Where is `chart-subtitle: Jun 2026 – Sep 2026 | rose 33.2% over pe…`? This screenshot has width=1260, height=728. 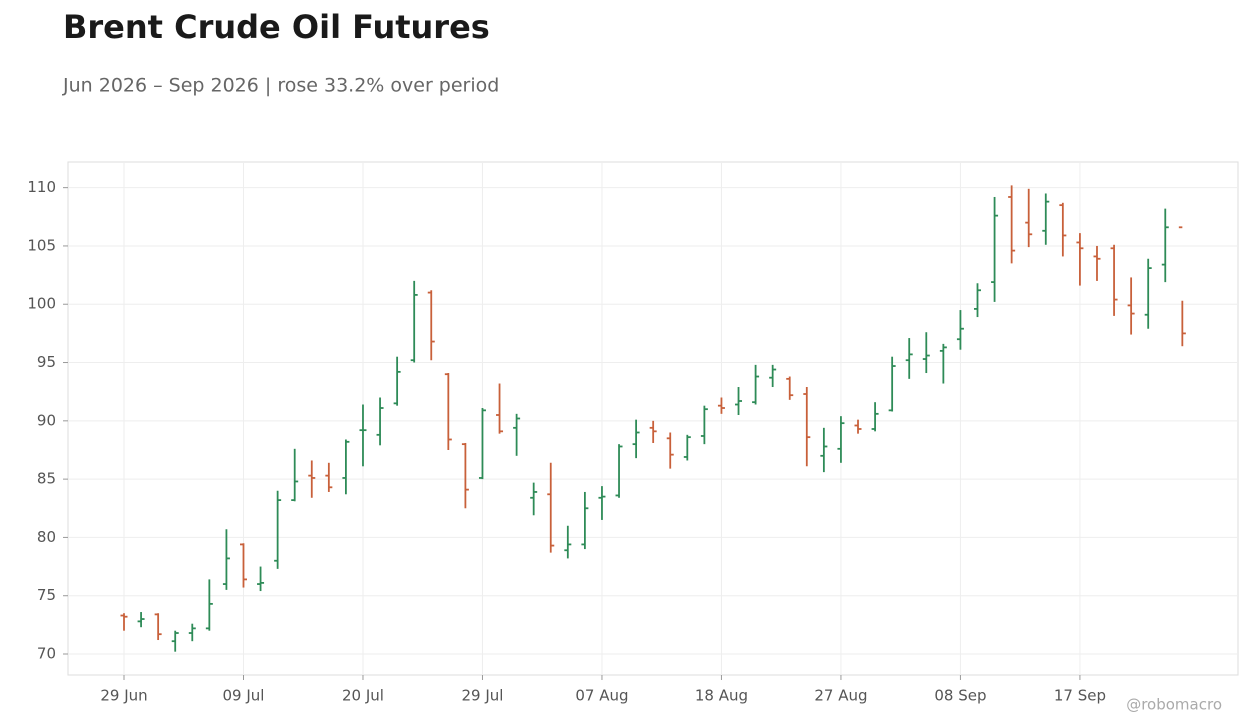 chart-subtitle: Jun 2026 – Sep 2026 | rose 33.2% over pe… is located at coordinates (280, 86).